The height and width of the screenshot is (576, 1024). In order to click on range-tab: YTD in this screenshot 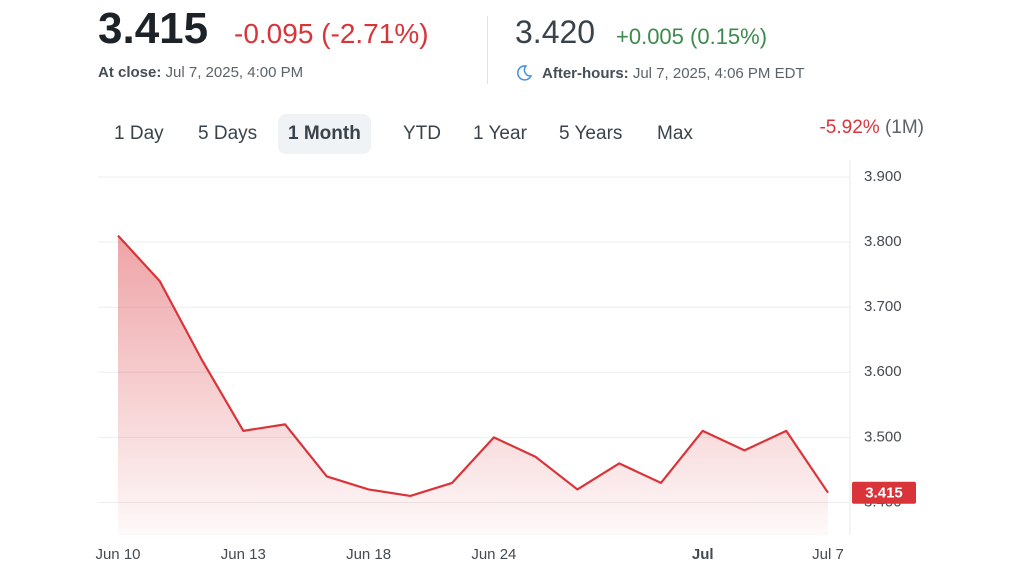, I will do `click(422, 133)`.